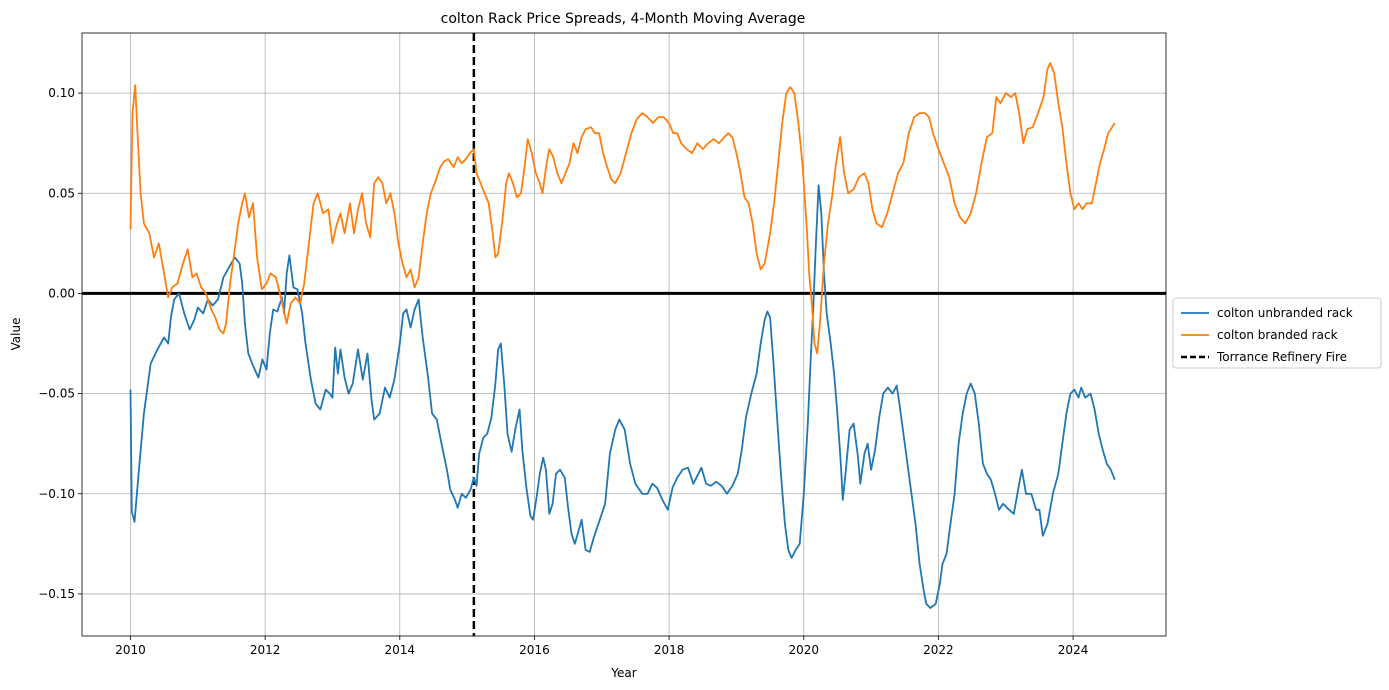 This screenshot has height=690, width=1389. I want to click on y-tick-label: 0.10, so click(61, 93).